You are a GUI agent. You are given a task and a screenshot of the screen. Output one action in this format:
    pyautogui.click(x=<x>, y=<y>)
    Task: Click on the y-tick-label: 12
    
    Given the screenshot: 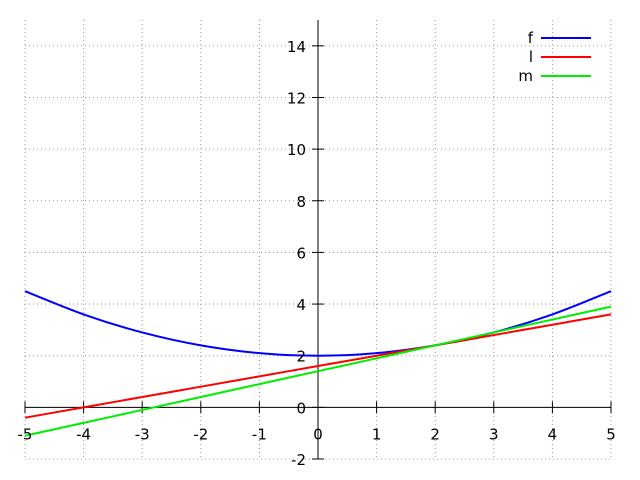 What is the action you would take?
    pyautogui.click(x=296, y=98)
    